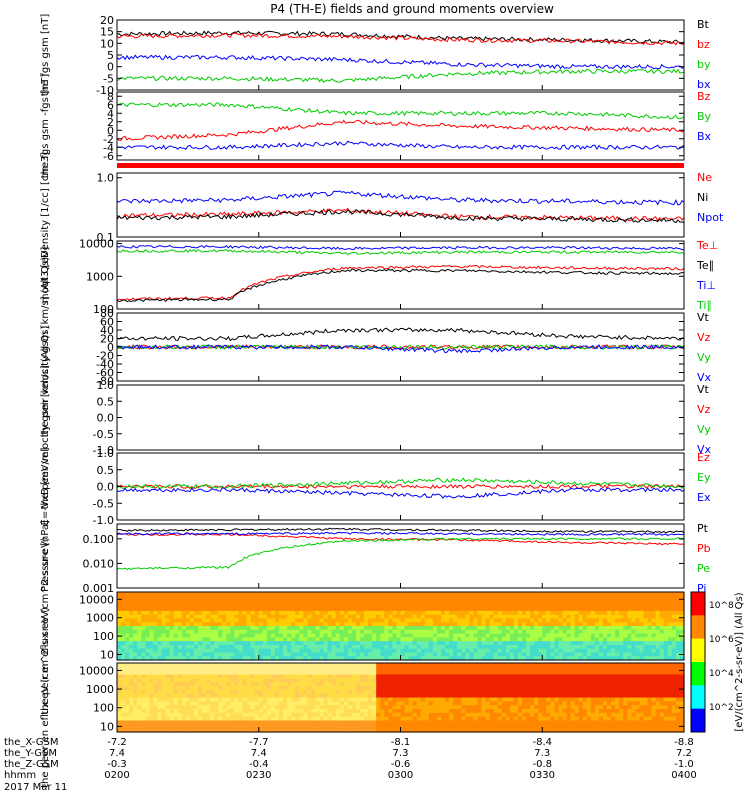 The image size is (750, 800). Describe the element at coordinates (45, 347) in the screenshot. I see `y-axis-label: the peir velocity gsm [km/s] (All Qs)` at that location.